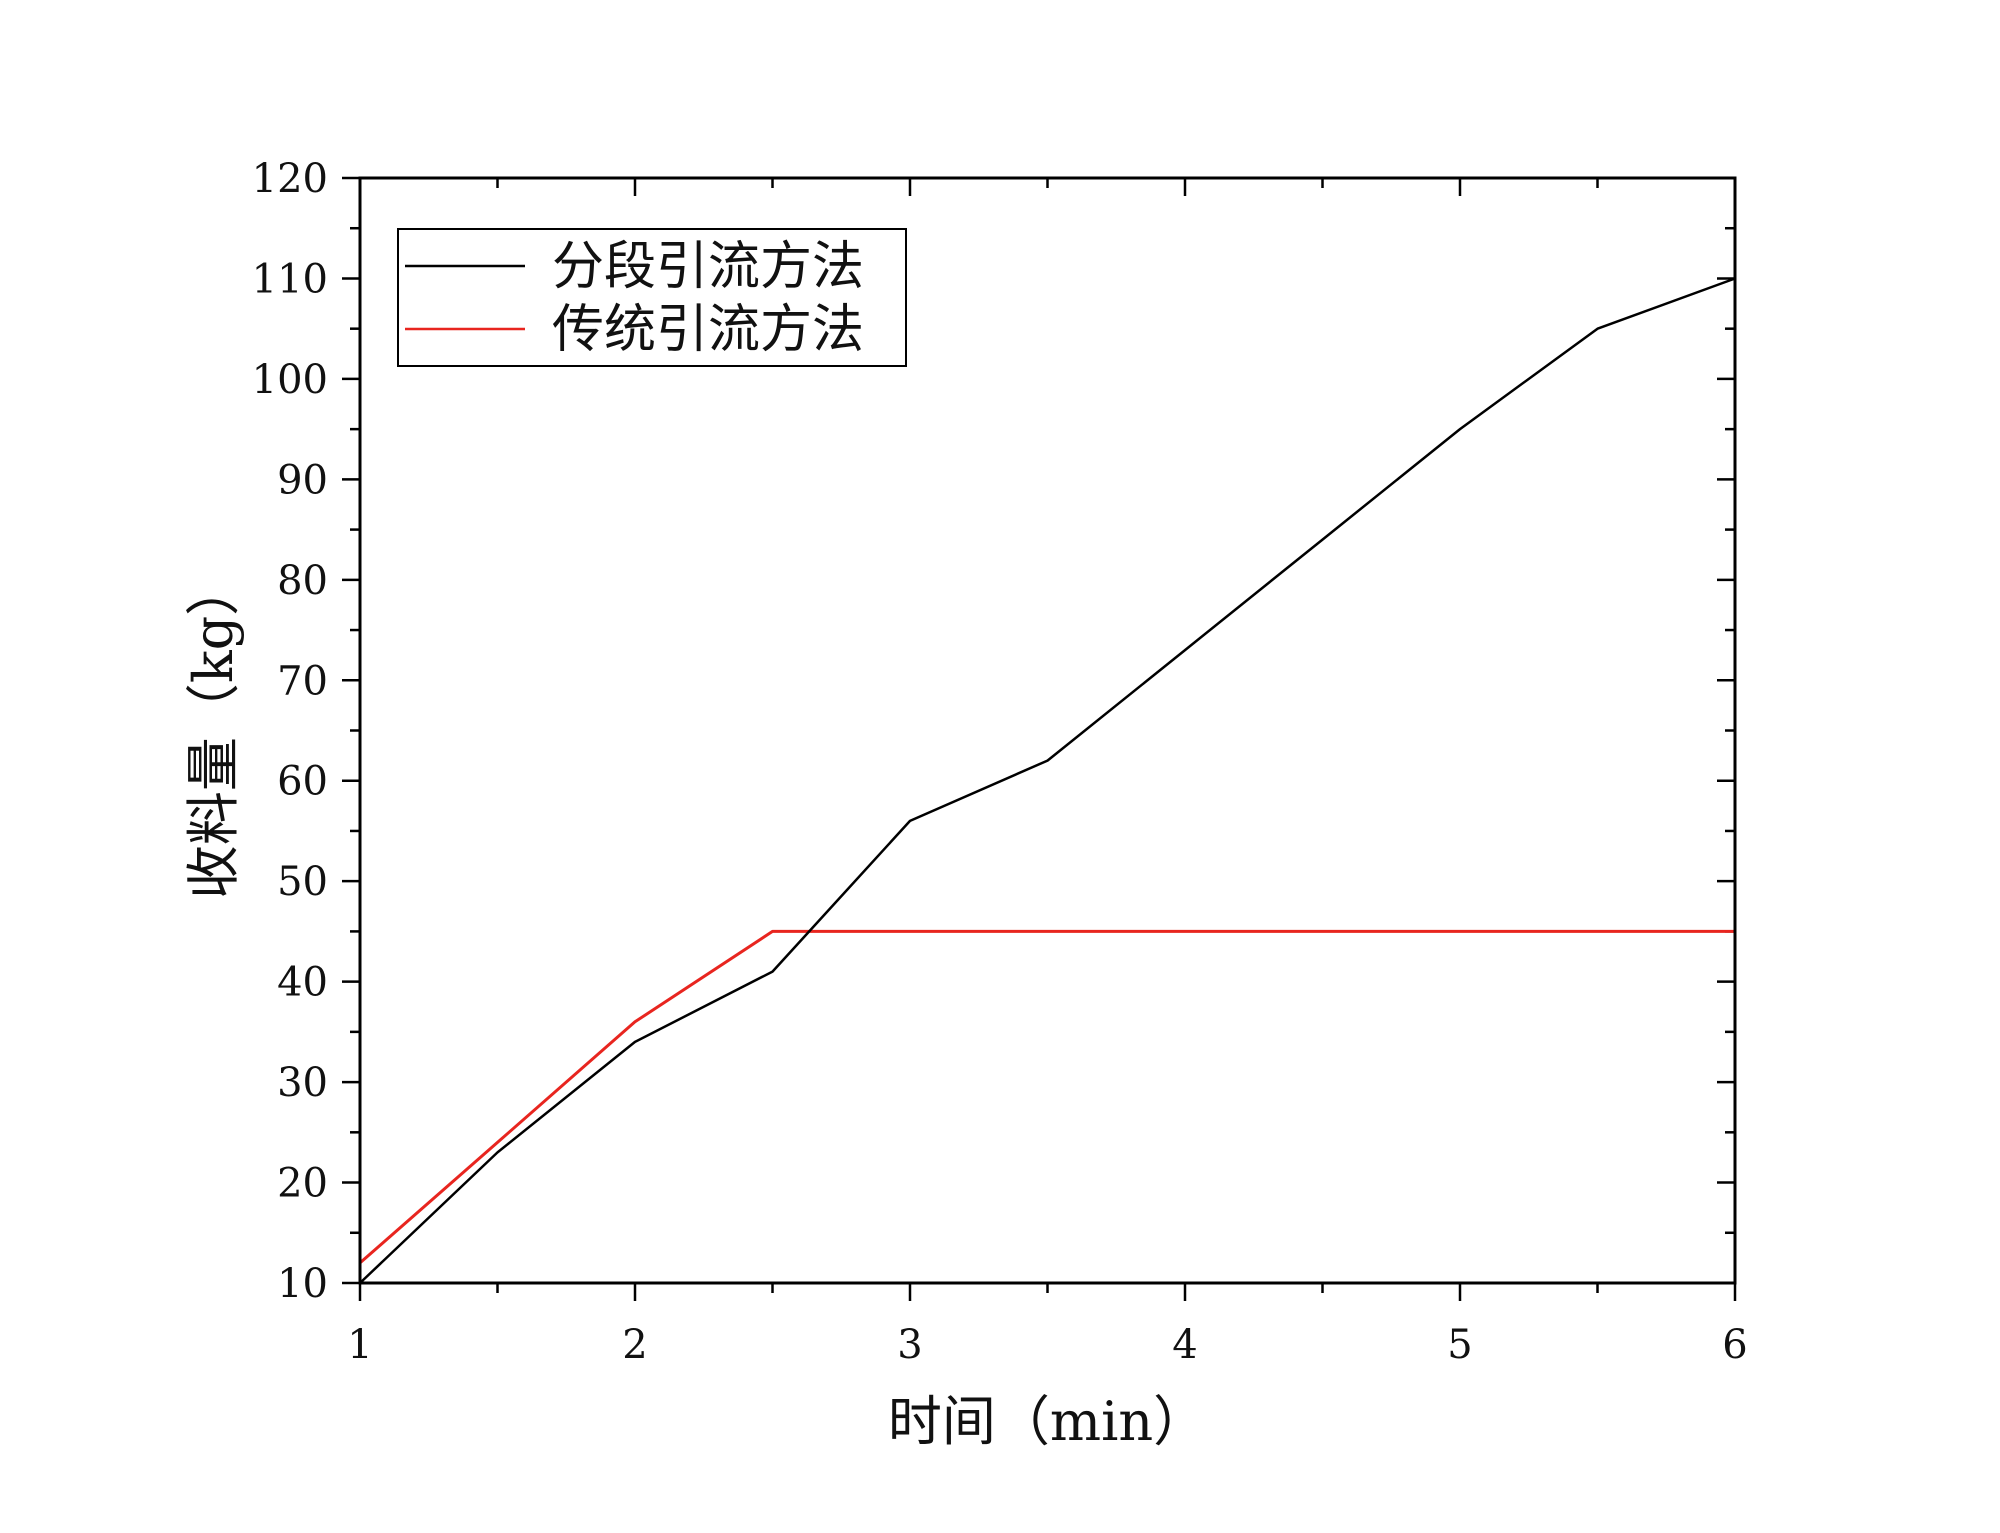 This screenshot has width=2000, height=1533. Describe the element at coordinates (359, 1345) in the screenshot. I see `x-tick-label: 1` at that location.